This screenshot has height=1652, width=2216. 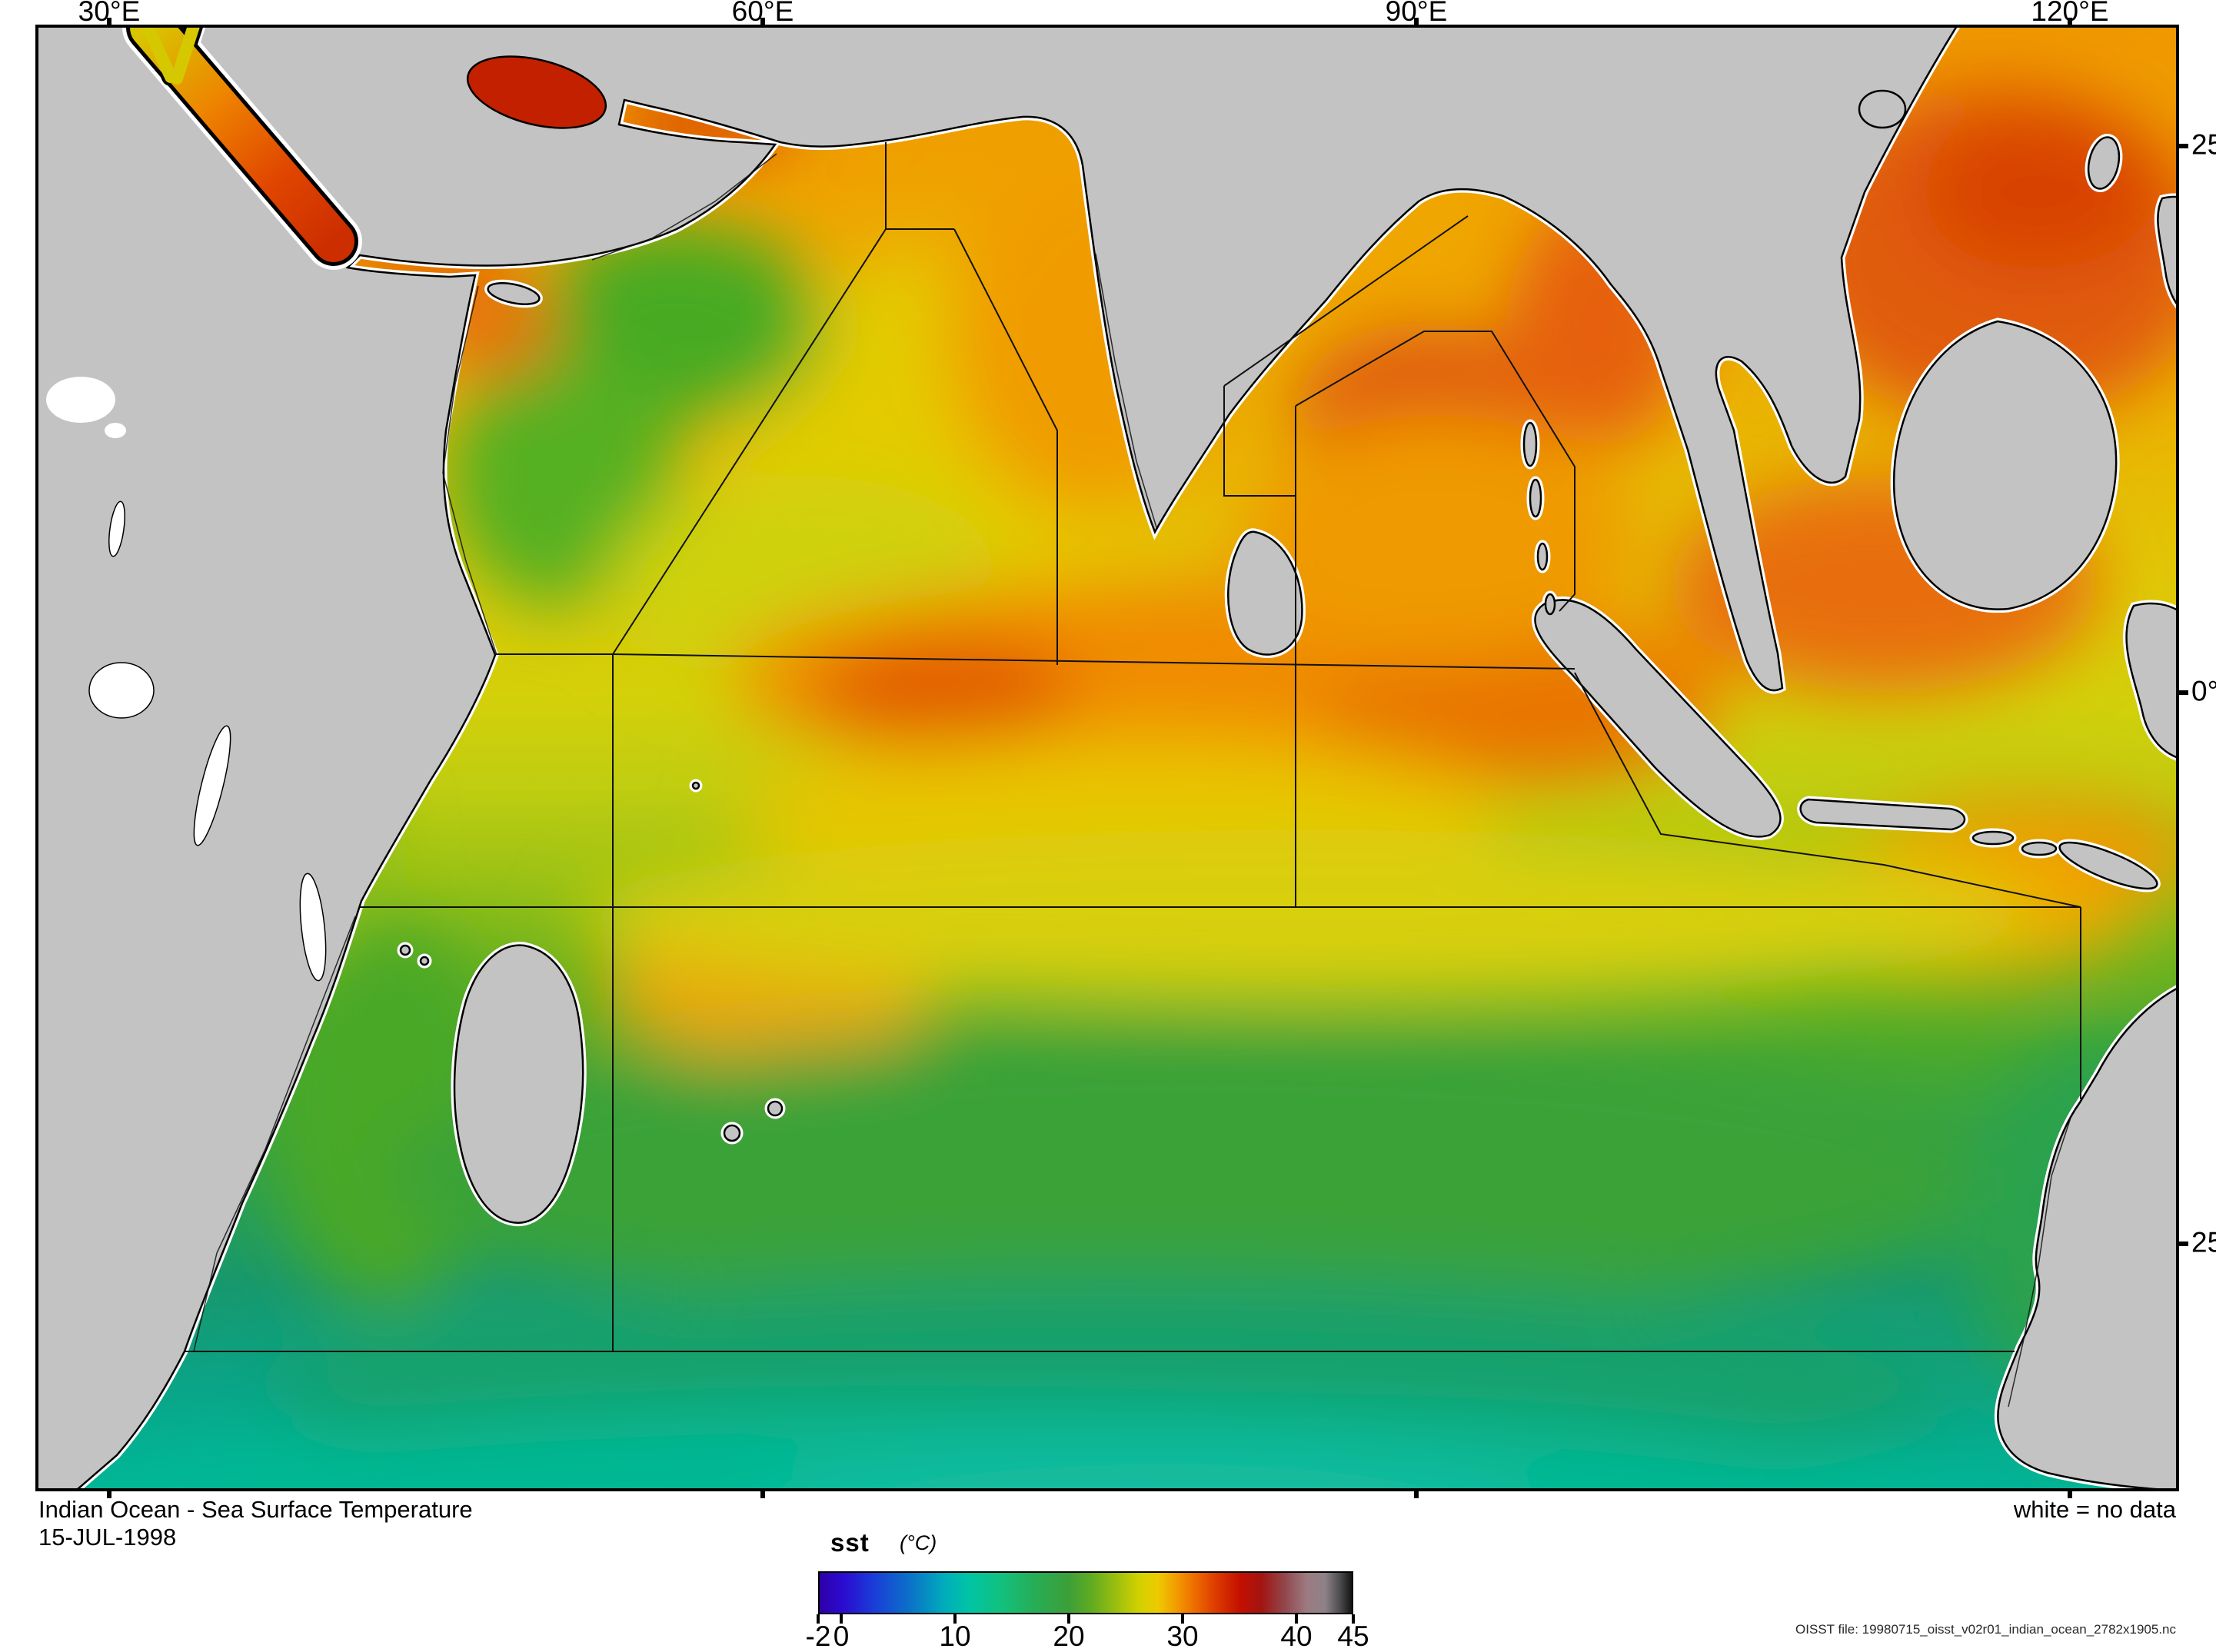 I want to click on persian-gulf, so click(x=536, y=92).